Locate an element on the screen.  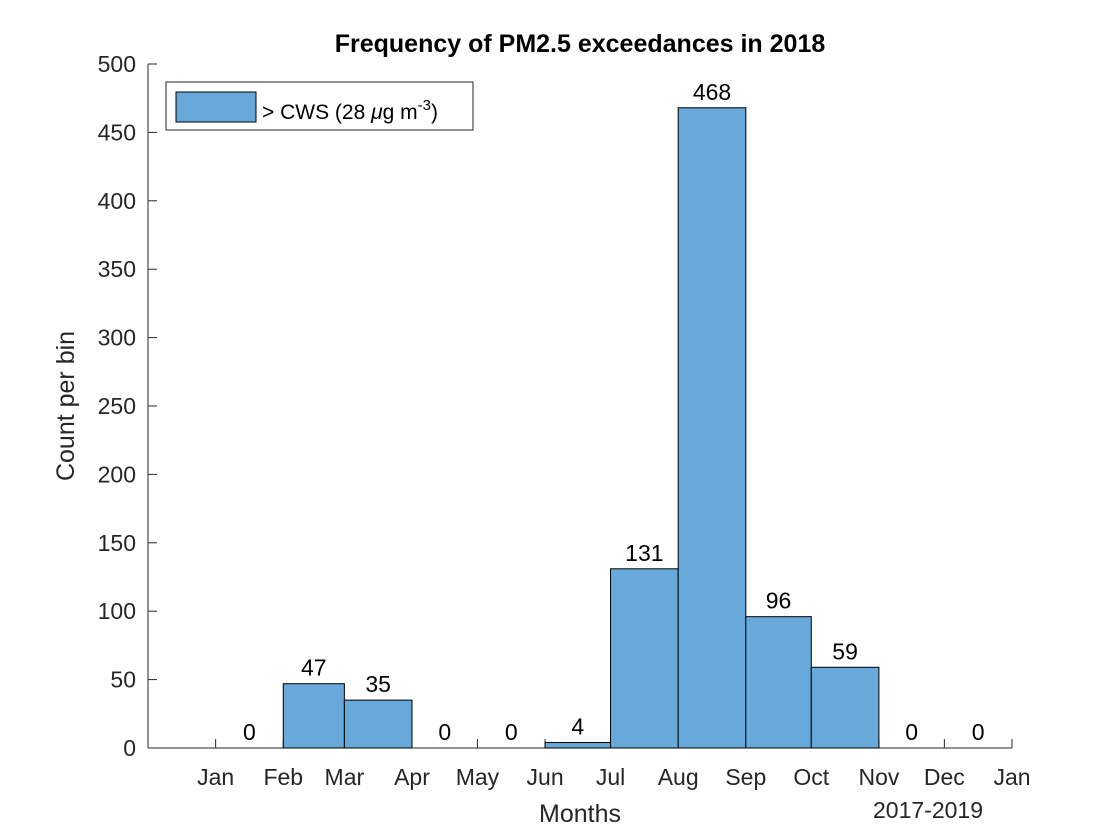
y-tick-label: 500 is located at coordinates (117, 64).